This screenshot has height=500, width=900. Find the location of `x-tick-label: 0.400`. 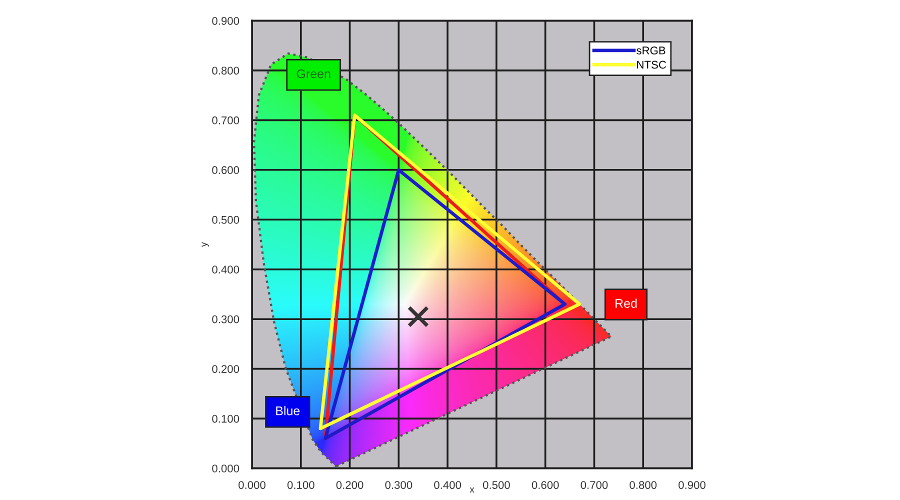

x-tick-label: 0.400 is located at coordinates (448, 485).